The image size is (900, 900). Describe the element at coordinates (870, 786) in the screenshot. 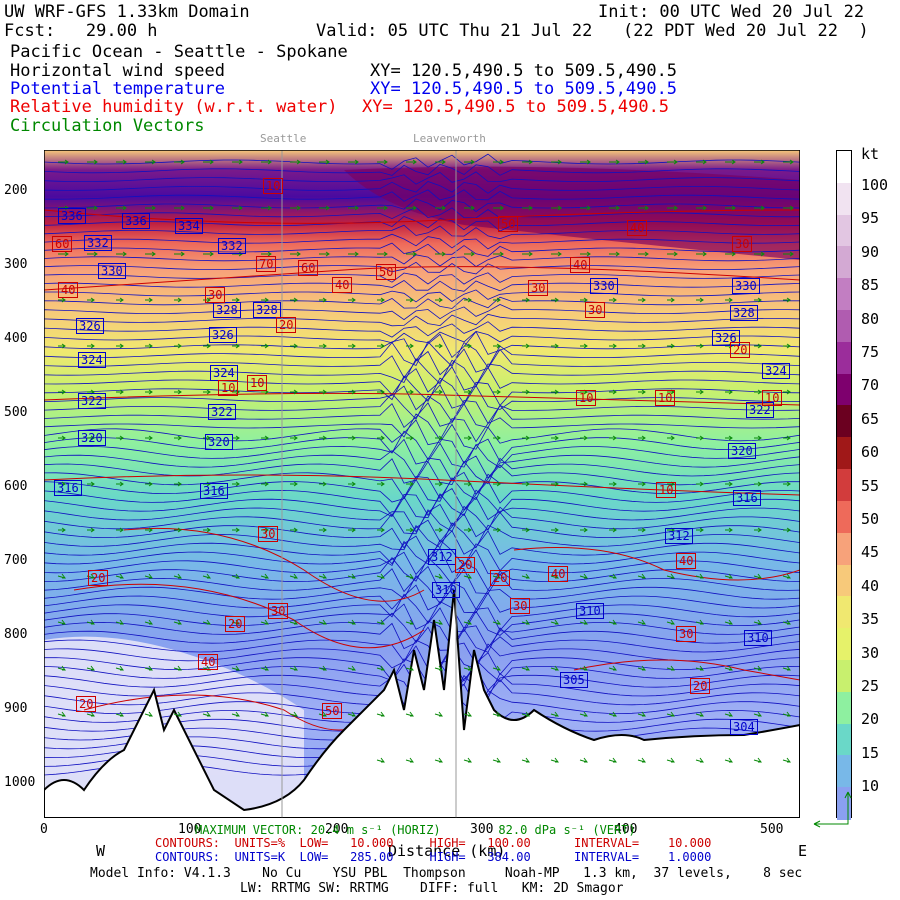

I see `colorbar-label: 10` at that location.